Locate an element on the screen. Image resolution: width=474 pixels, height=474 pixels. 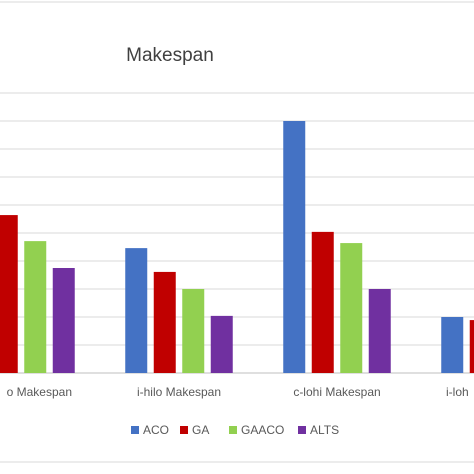
legend-label: GA is located at coordinates (200, 430).